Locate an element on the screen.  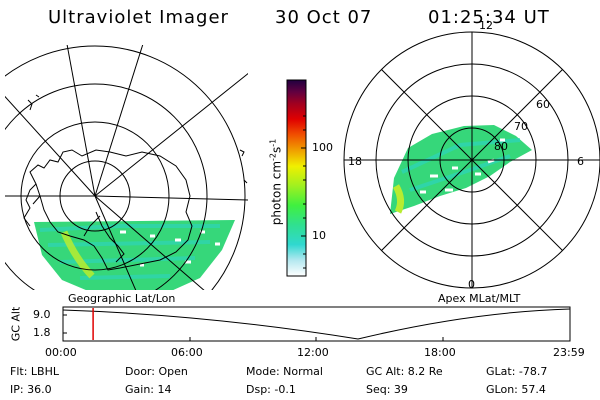
status-glon: GLon: 57.4 is located at coordinates (516, 389).